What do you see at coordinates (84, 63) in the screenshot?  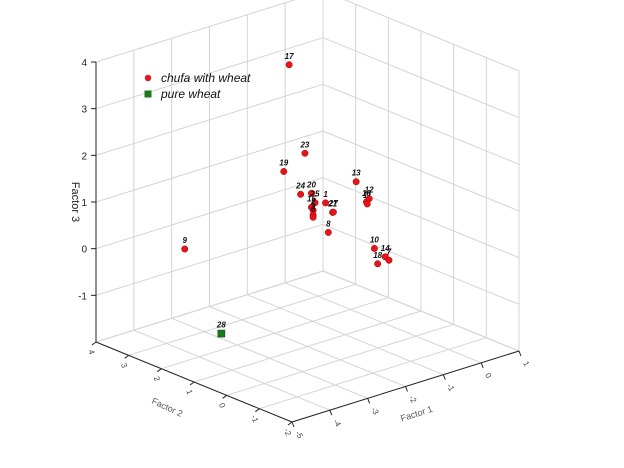 I see `z-tick-label: 4` at bounding box center [84, 63].